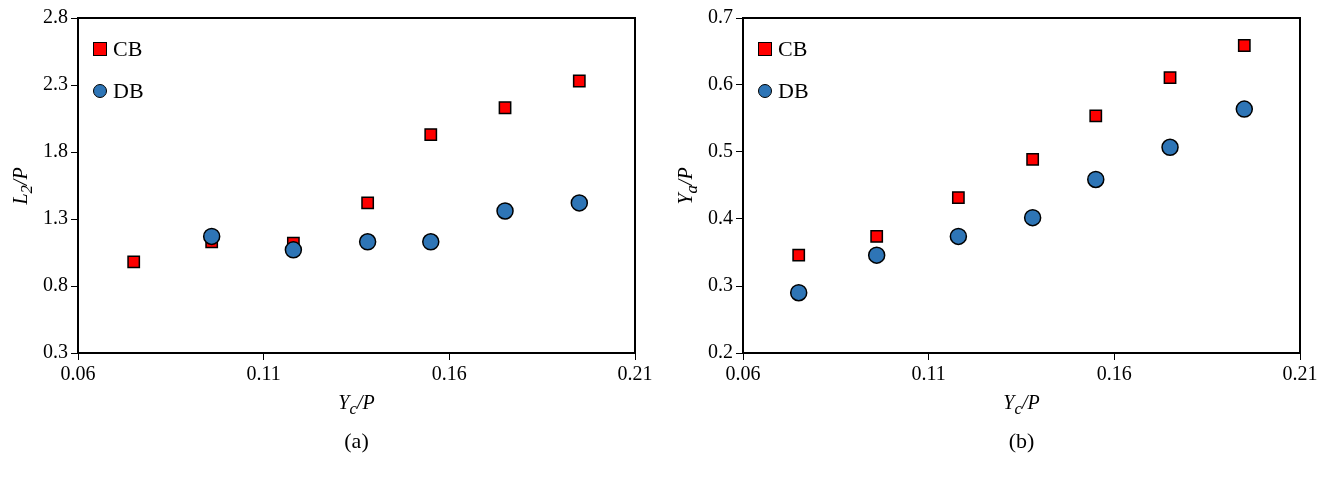  I want to click on y-tick-label: 0.6, so click(720, 83).